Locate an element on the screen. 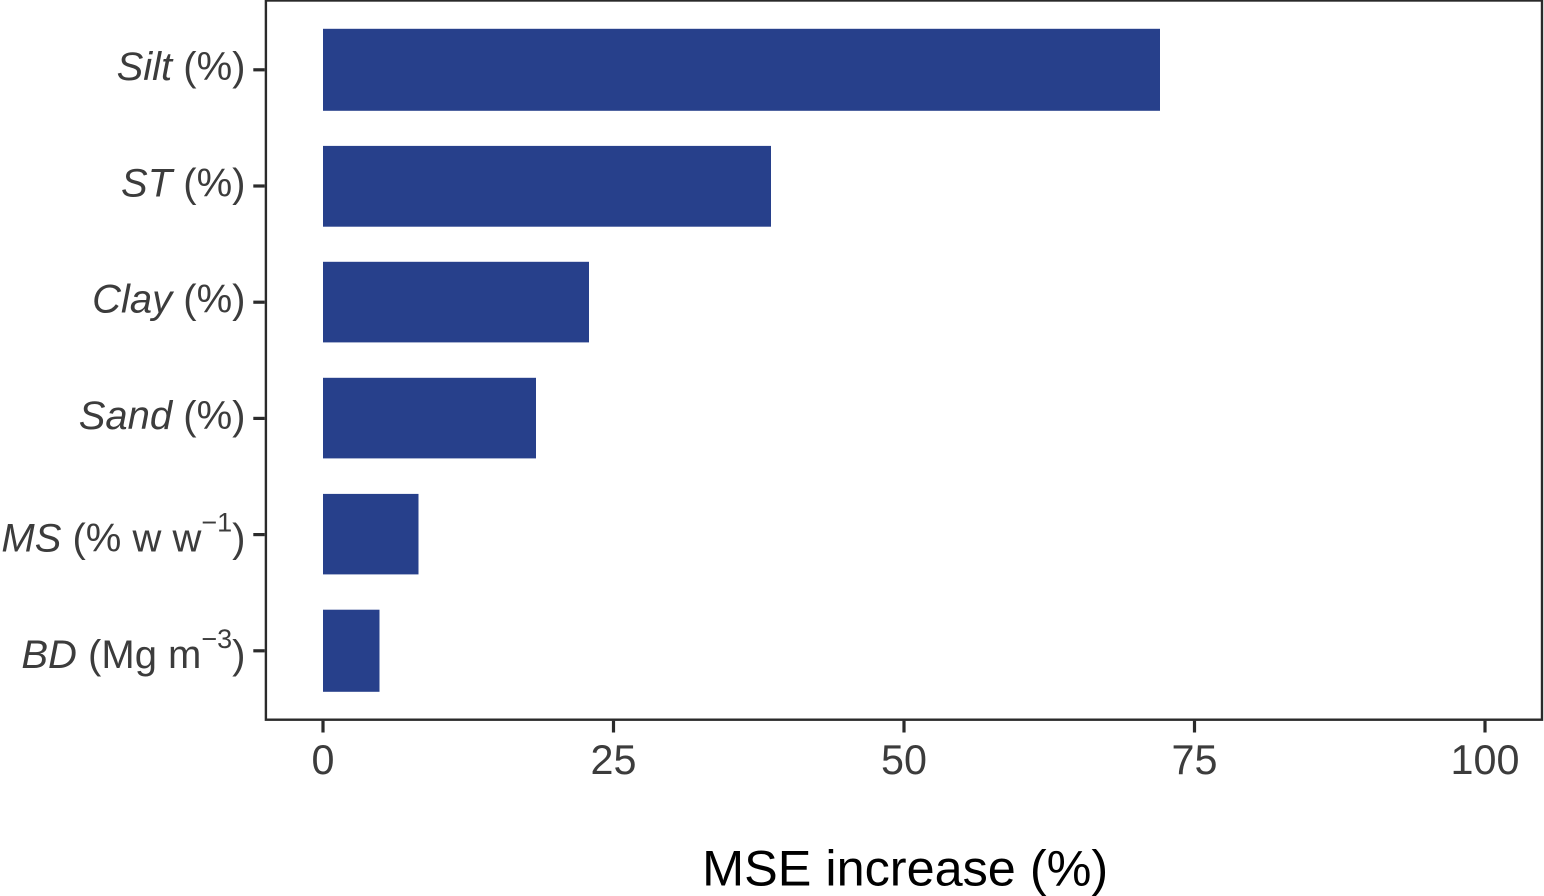  svg-text: MS (% w w−1) is located at coordinates (123, 534).